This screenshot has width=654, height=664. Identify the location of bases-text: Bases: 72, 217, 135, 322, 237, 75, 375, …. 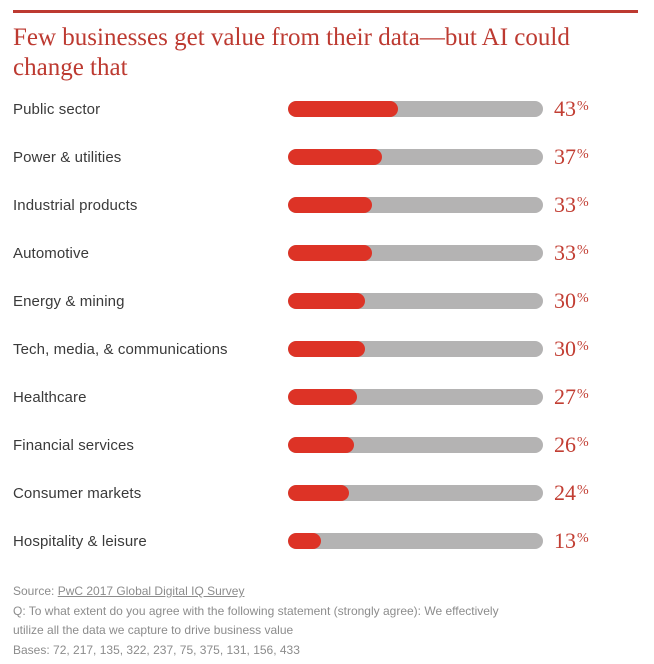
(156, 649).